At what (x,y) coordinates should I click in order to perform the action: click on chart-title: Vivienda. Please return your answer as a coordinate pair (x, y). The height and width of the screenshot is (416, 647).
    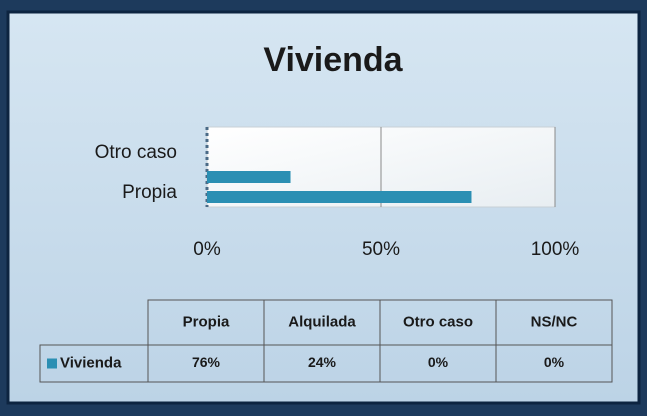
    Looking at the image, I should click on (333, 60).